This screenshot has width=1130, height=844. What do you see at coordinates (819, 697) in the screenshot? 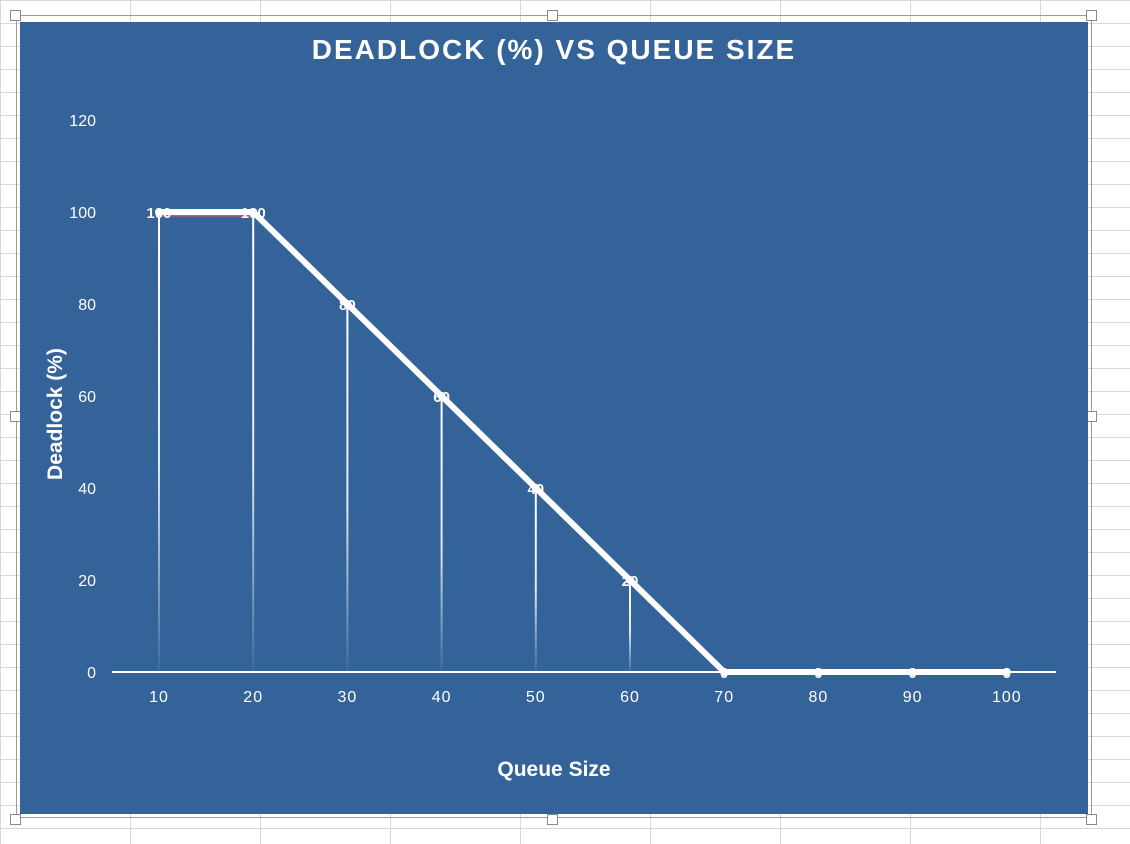
I see `x-tick-label: 80` at bounding box center [819, 697].